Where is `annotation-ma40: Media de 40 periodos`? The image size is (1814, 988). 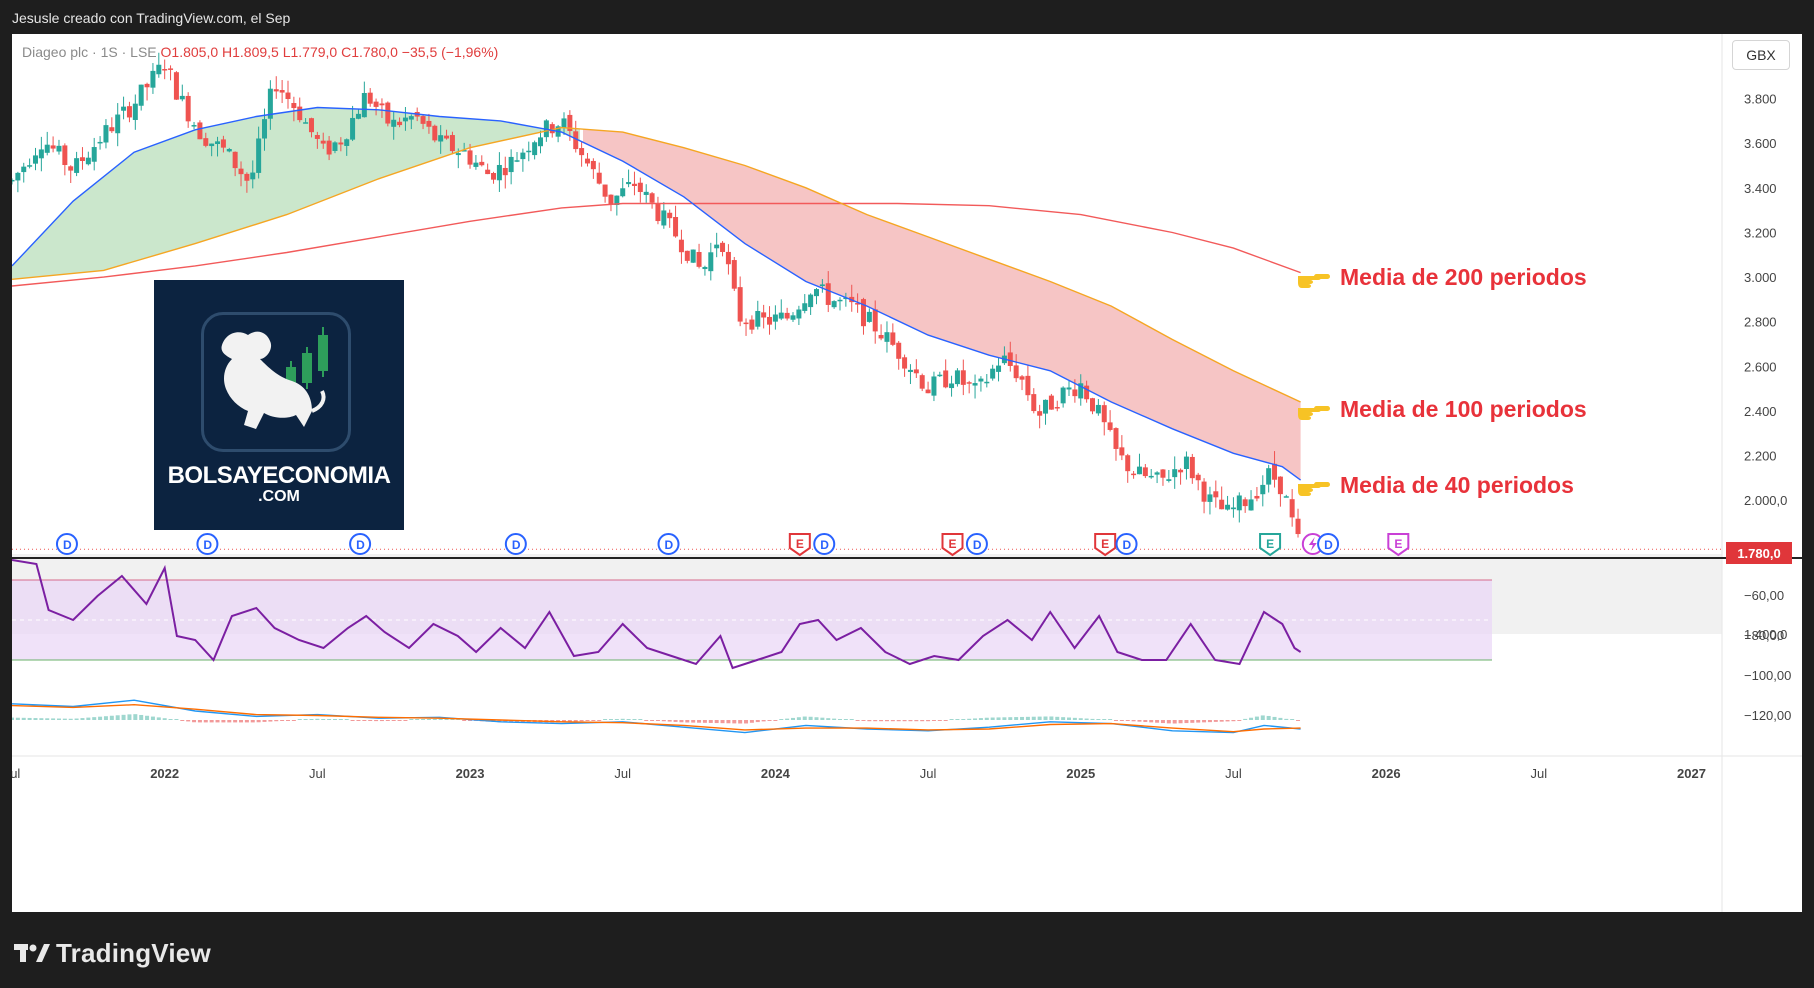
annotation-ma40: Media de 40 periodos is located at coordinates (1435, 485).